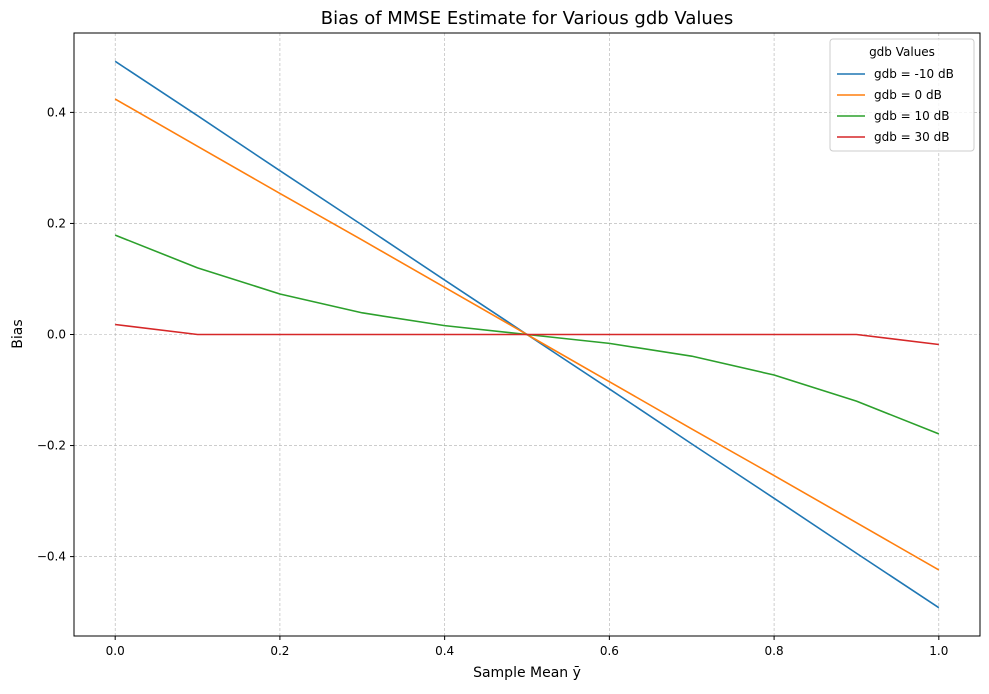 This screenshot has width=989, height=694. Describe the element at coordinates (56, 335) in the screenshot. I see `y-tick-label: 0.0` at that location.